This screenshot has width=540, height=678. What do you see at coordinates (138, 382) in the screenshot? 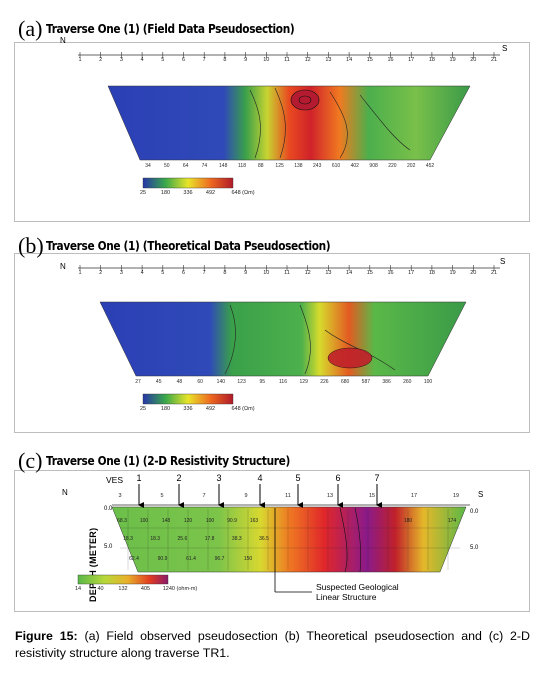
I see `bottom-value: 27` at bounding box center [138, 382].